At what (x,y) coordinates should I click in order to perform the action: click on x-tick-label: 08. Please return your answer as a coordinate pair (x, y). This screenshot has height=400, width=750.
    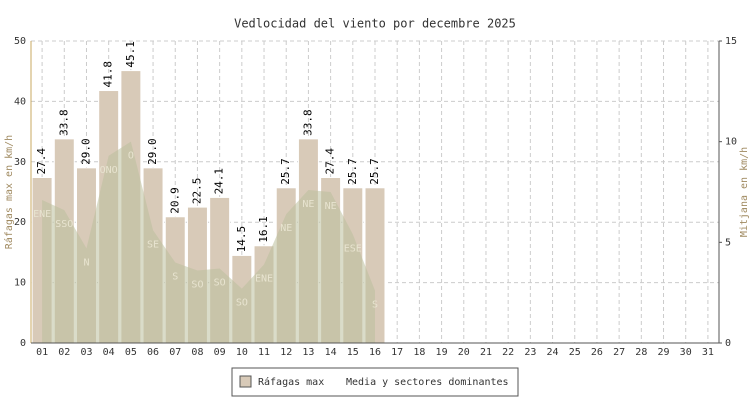
    Looking at the image, I should click on (197, 352).